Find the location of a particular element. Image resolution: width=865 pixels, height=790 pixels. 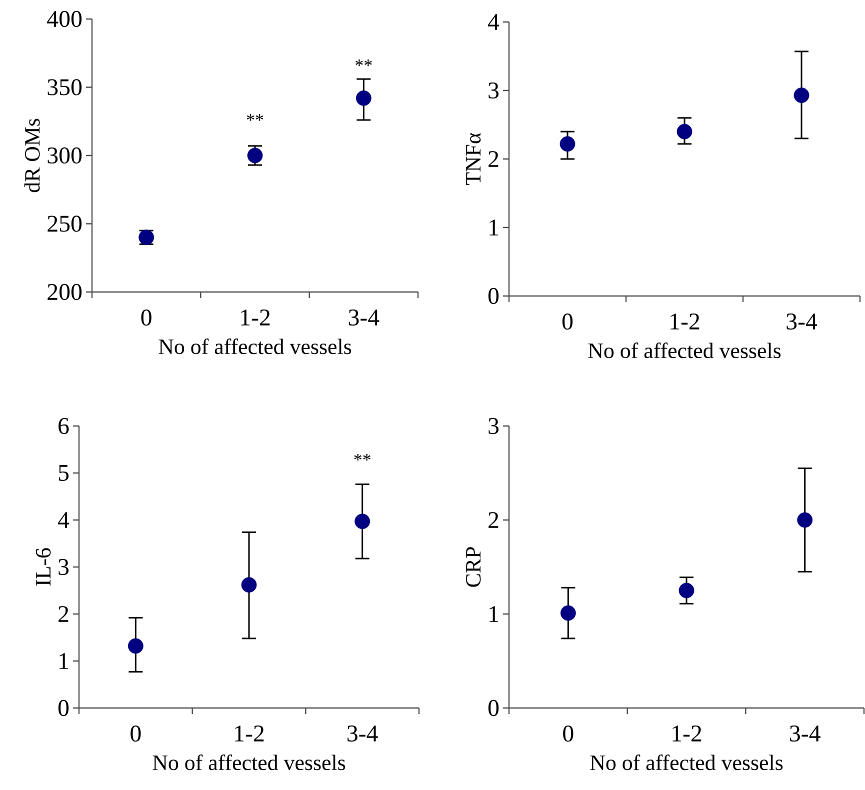

y-axis-title: TNFα is located at coordinates (473, 159).